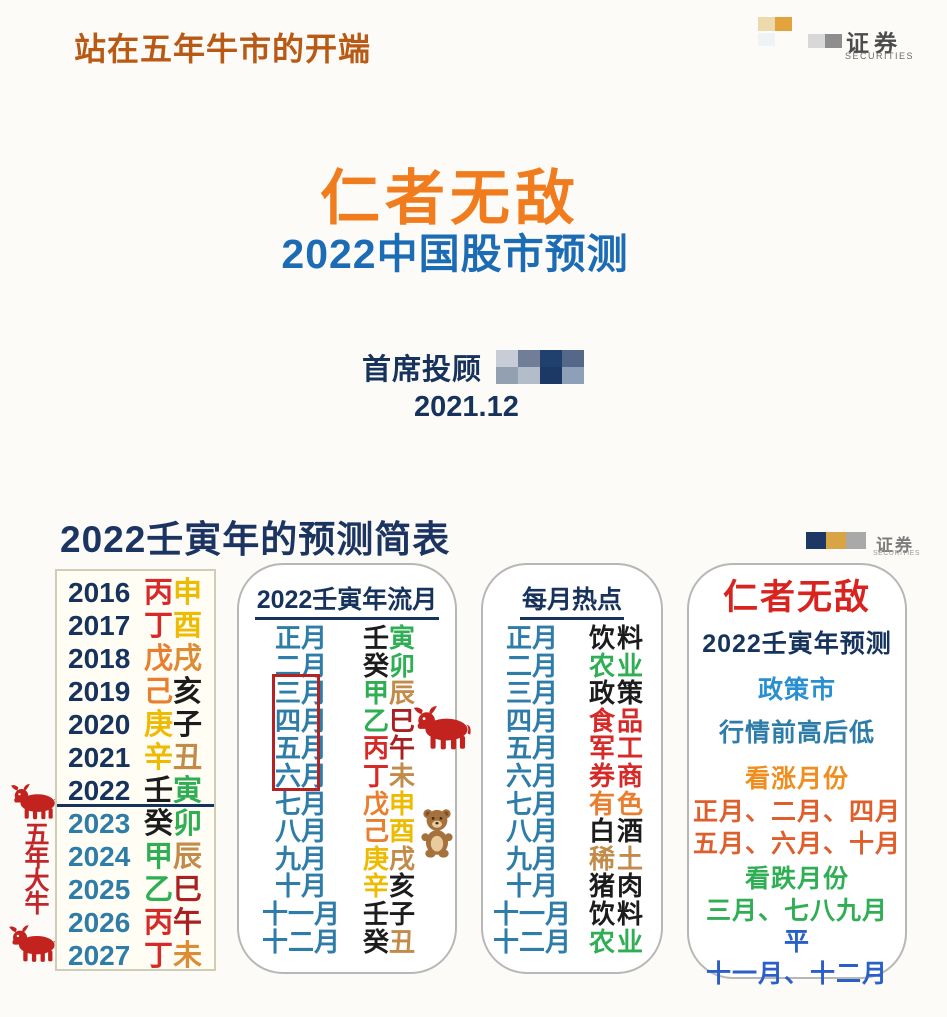  I want to click on year-label: 2019, so click(99, 691).